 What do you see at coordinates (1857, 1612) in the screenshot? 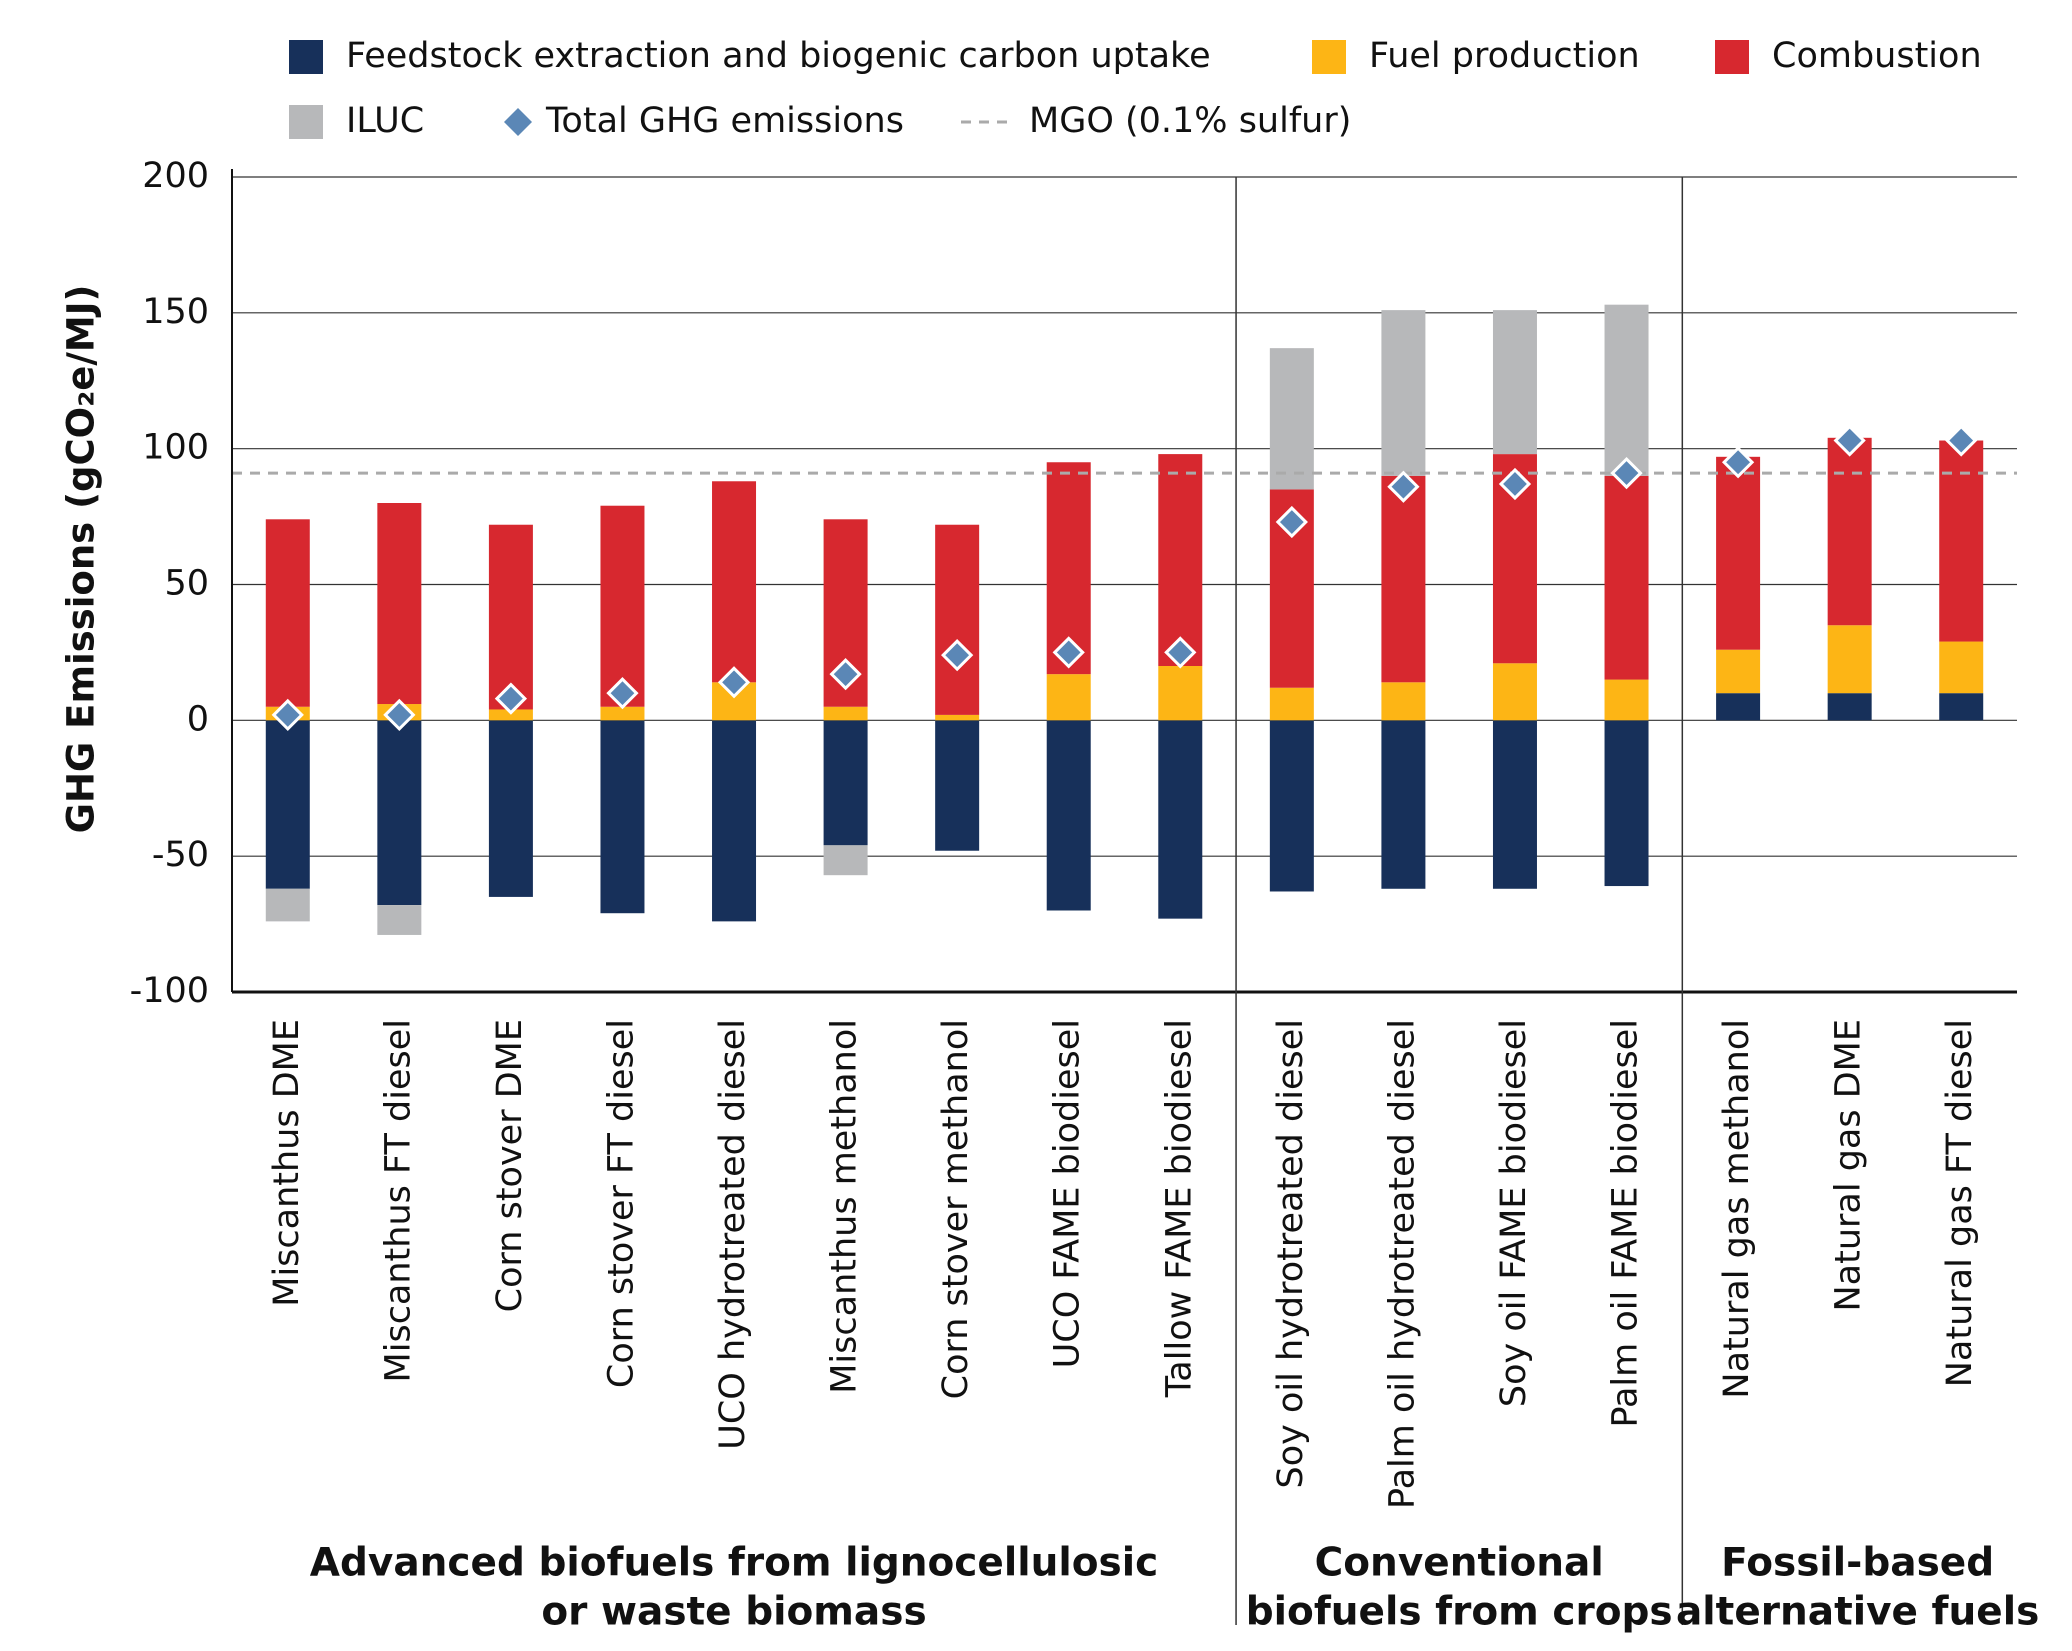
I see `group-label: alternative fuels` at bounding box center [1857, 1612].